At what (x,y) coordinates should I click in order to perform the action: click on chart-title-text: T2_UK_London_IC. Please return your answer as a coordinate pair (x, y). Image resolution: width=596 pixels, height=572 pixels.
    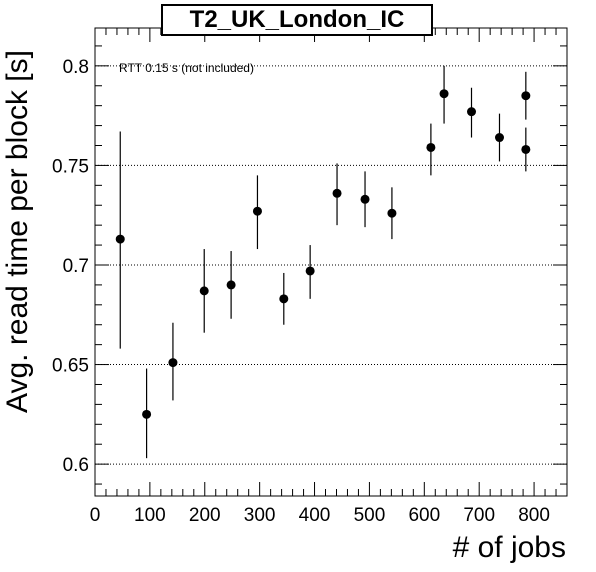
    Looking at the image, I should click on (297, 19).